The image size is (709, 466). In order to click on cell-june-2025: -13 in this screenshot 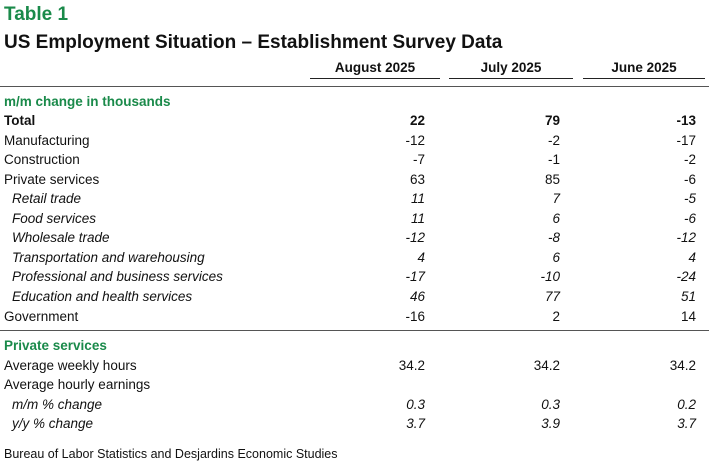, I will do `click(686, 120)`.